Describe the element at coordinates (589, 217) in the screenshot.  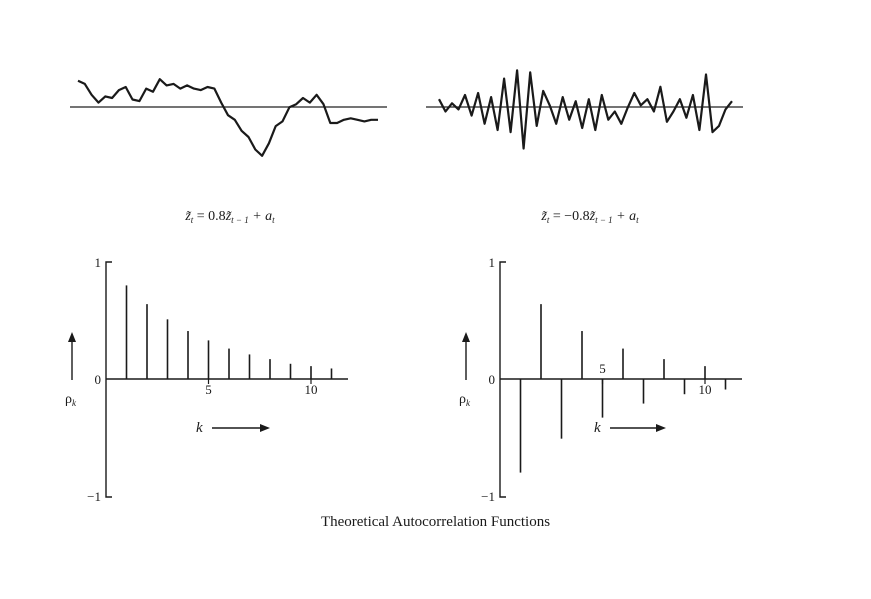
I see `series-right-equation: z̃t = −0.8z̃t − 1 + at` at that location.